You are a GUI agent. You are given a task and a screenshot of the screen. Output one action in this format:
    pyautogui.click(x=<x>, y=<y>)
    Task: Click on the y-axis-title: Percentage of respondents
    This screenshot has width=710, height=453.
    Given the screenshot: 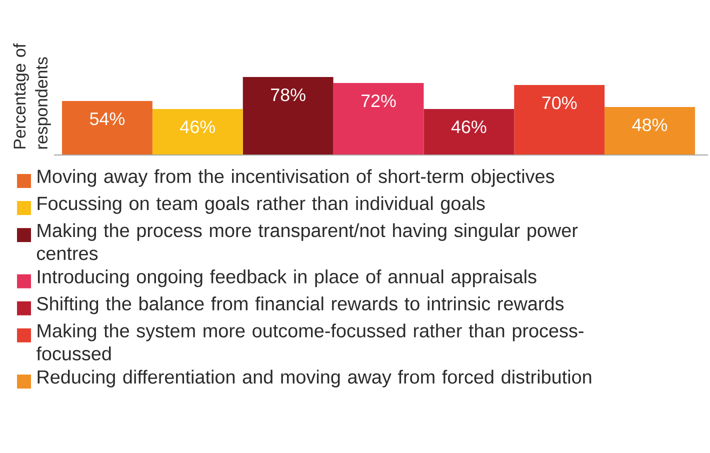 What is the action you would take?
    pyautogui.click(x=32, y=96)
    